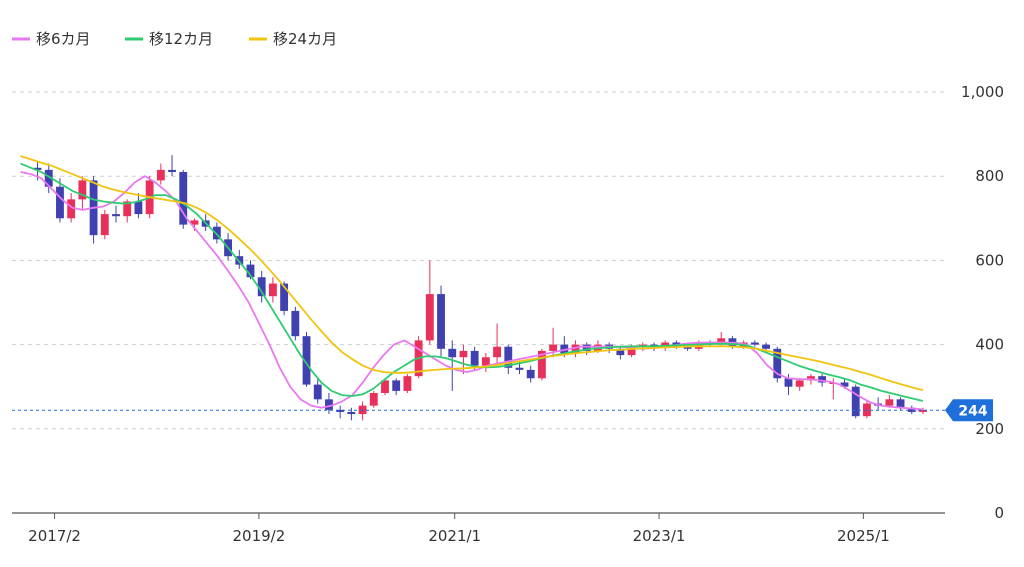  I want to click on y-tick-label: 0, so click(999, 513).